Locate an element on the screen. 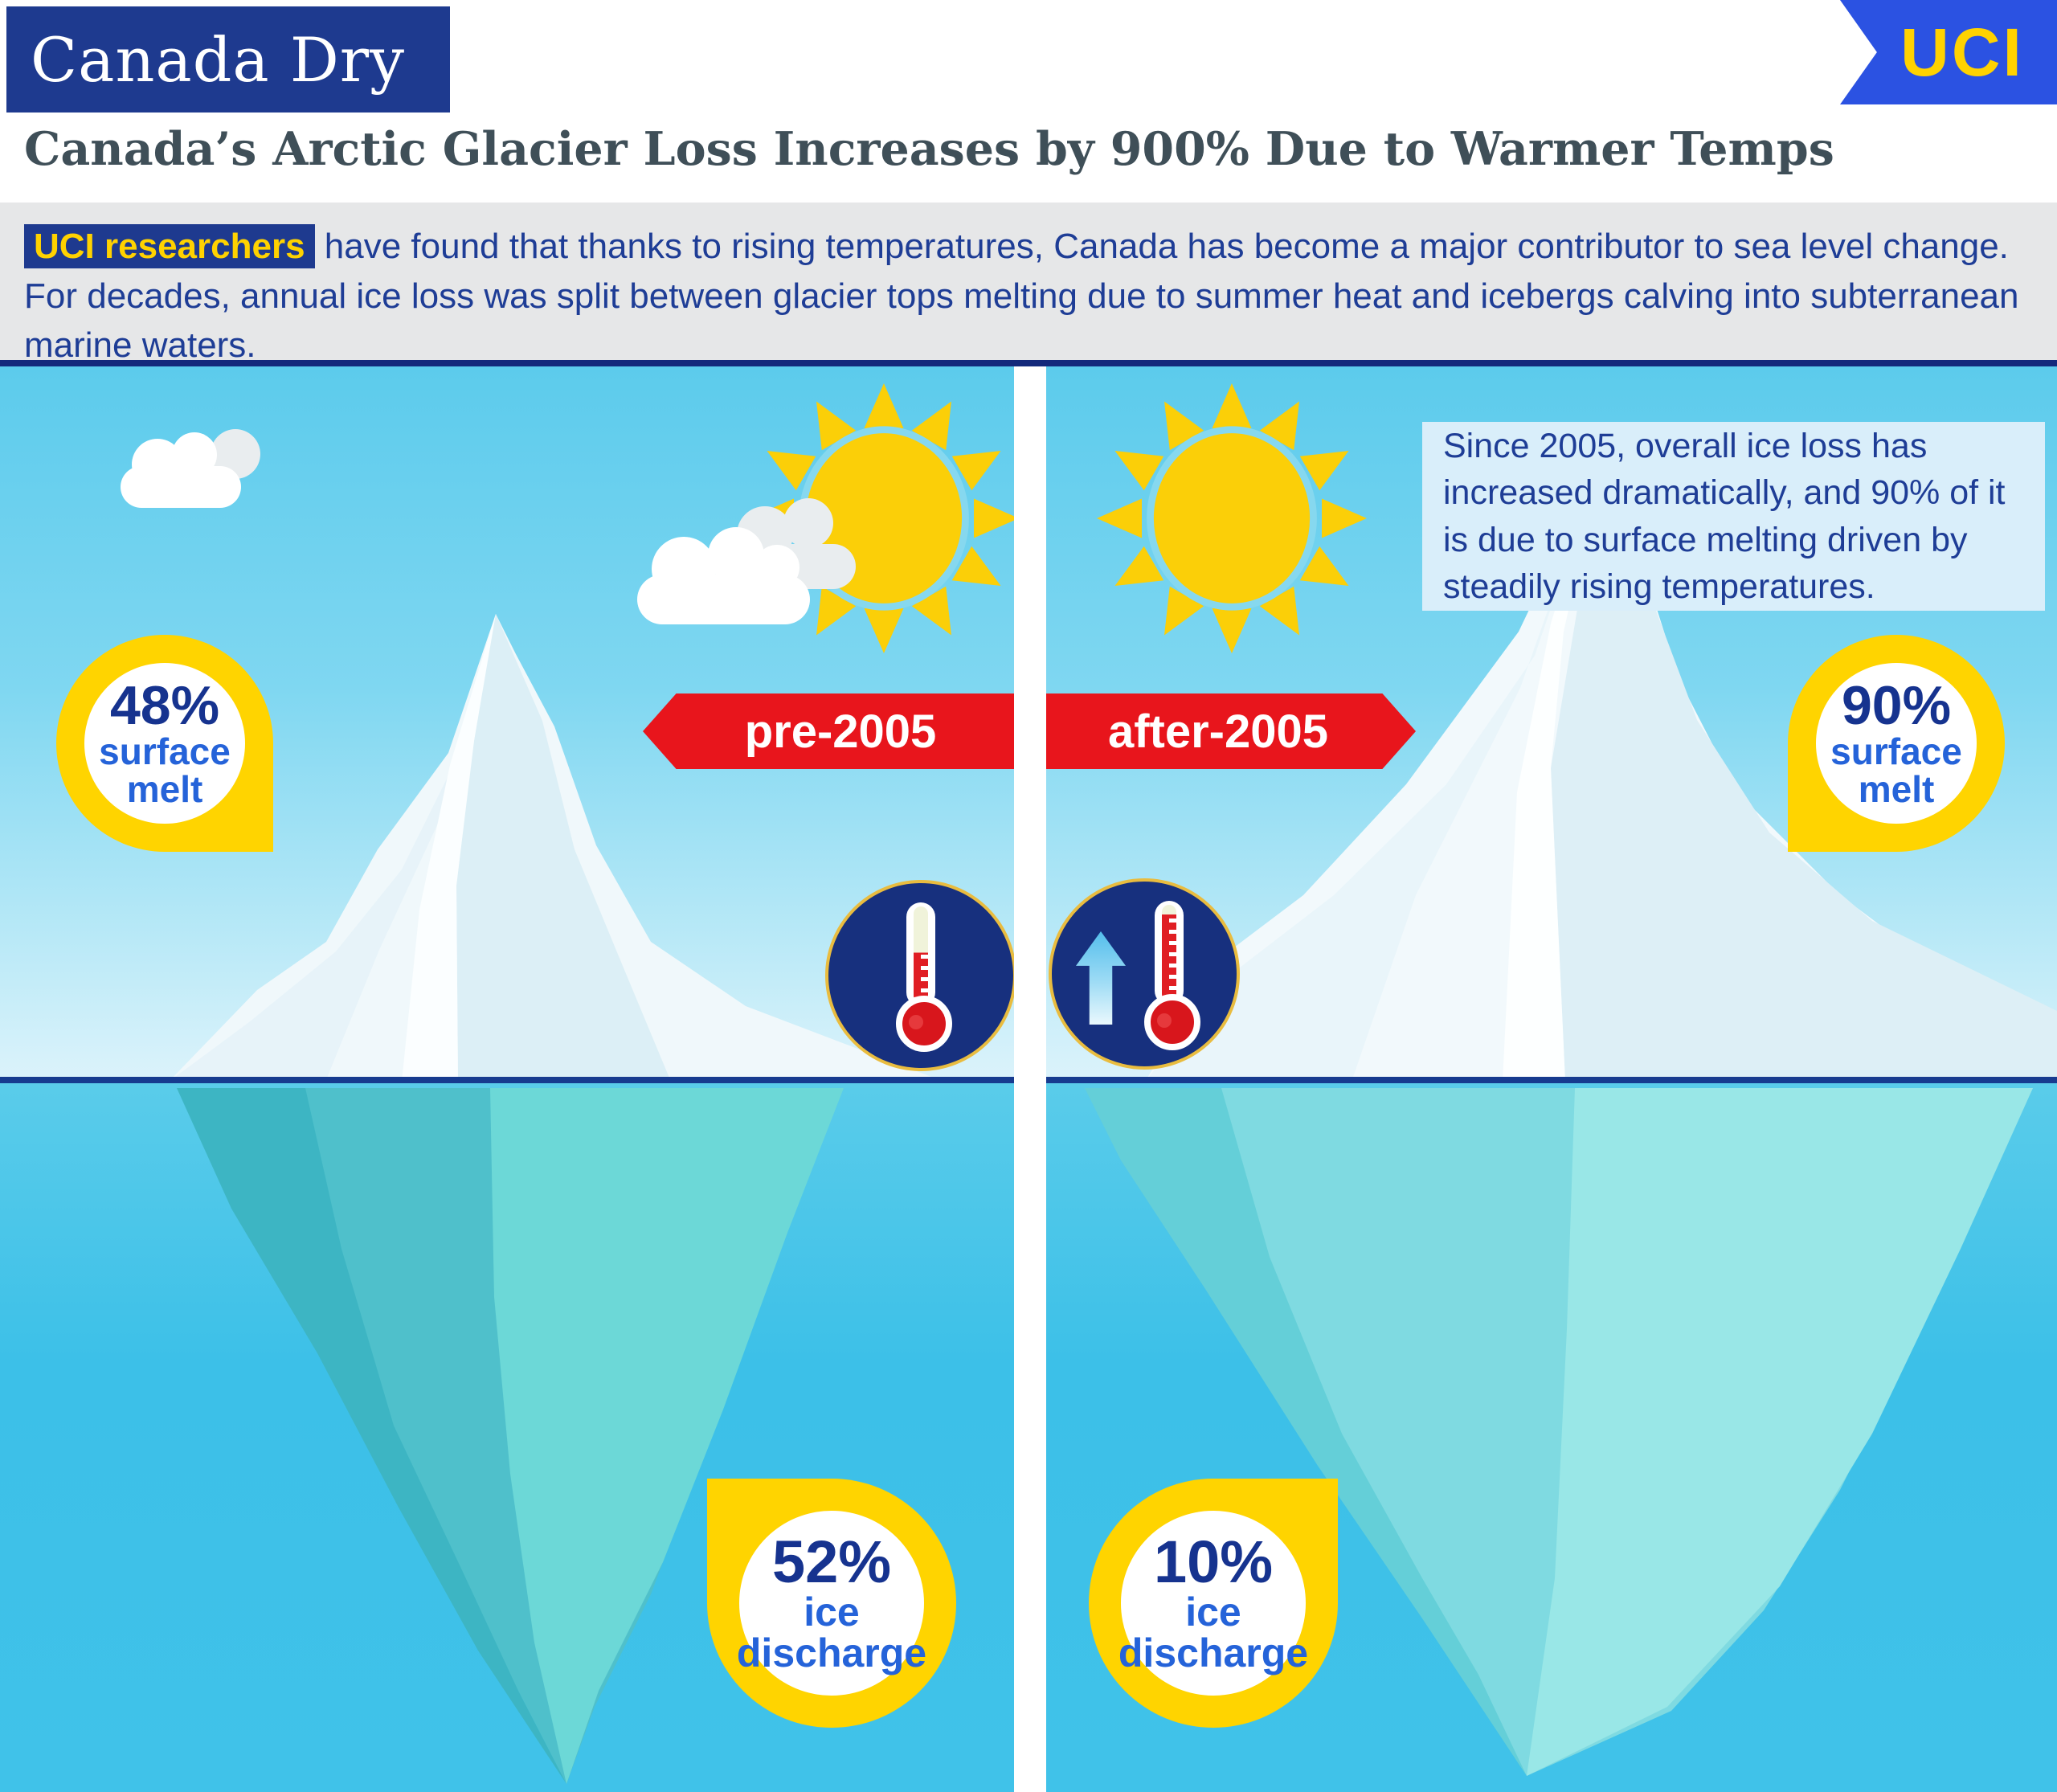 This screenshot has height=1792, width=2057. stat-badge-ice-discharge-after: 10% ice discharge is located at coordinates (1213, 1603).